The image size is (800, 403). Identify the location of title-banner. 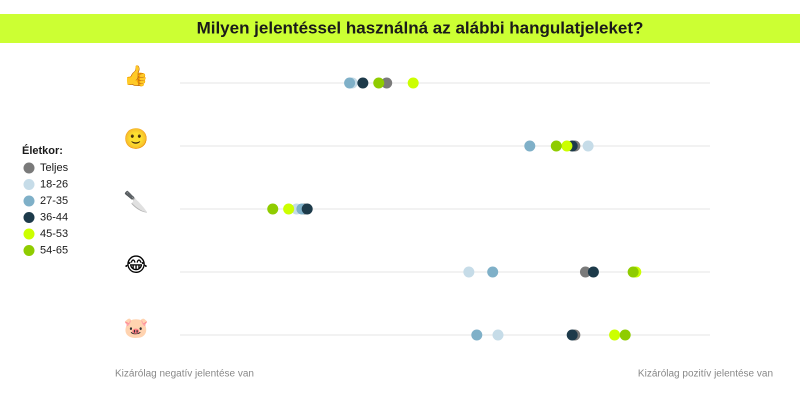
(400, 28).